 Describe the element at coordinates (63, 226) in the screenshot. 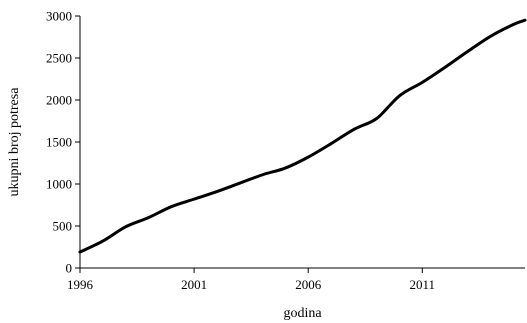

I see `y-tick-label: 500` at that location.